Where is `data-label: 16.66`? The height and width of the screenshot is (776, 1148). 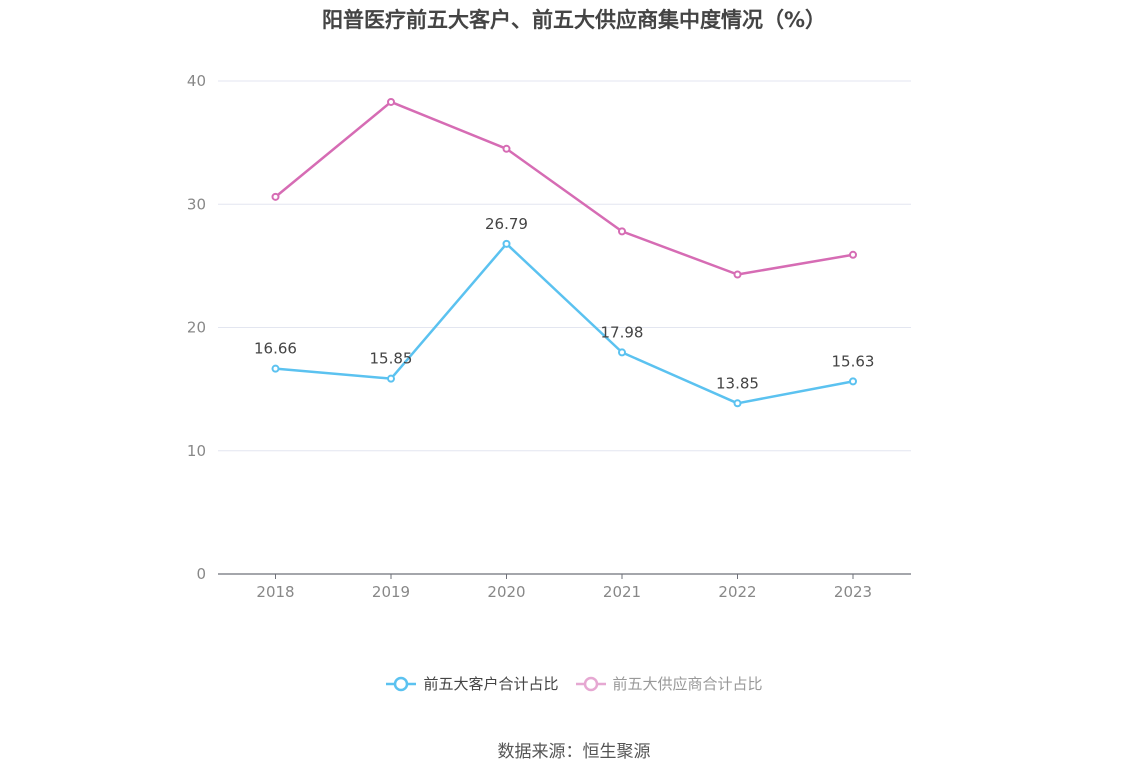 data-label: 16.66 is located at coordinates (275, 349).